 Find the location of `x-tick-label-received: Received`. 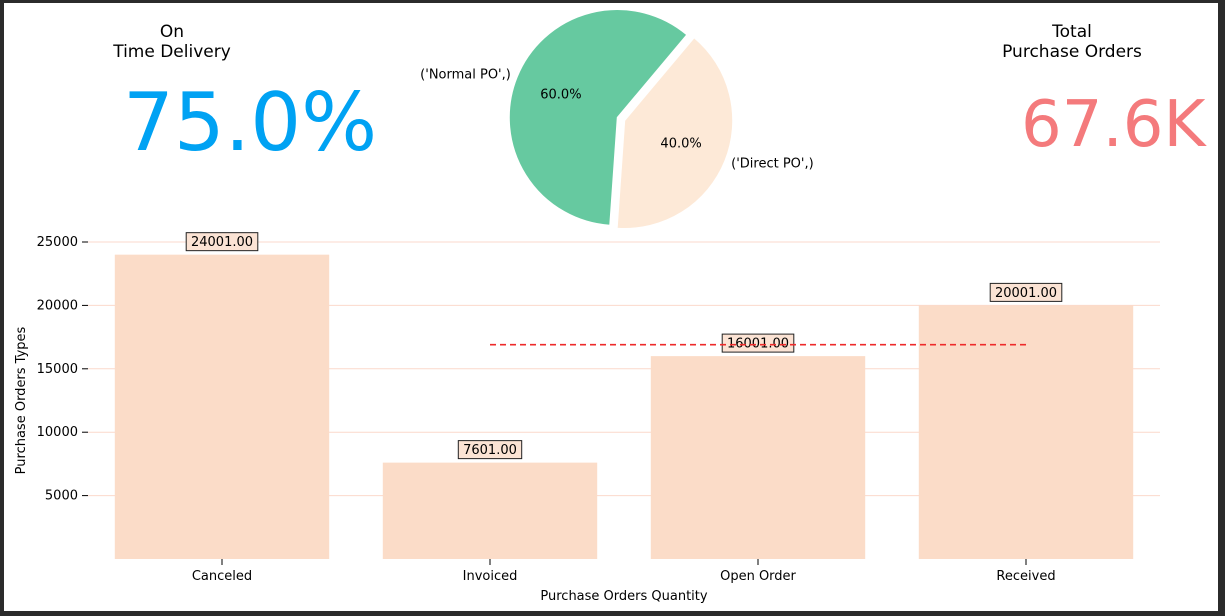

x-tick-label-received: Received is located at coordinates (1025, 576).